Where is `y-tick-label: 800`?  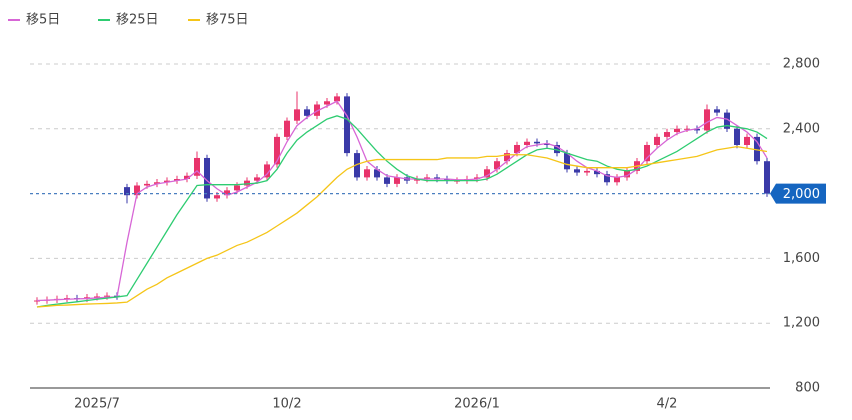 y-tick-label: 800 is located at coordinates (807, 388).